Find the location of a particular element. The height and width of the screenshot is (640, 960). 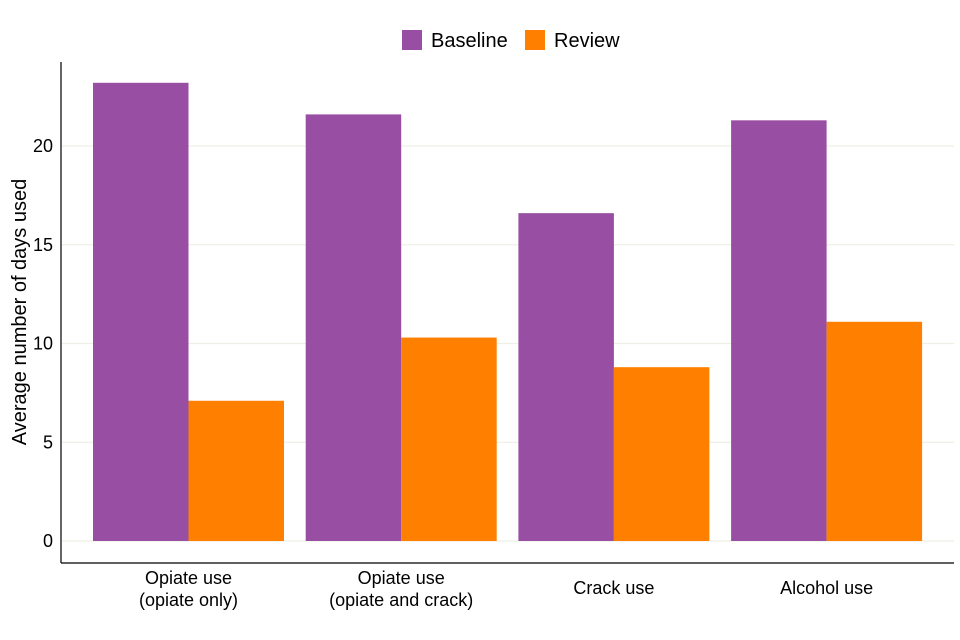

y-ticks: 0 5 10 15 20 is located at coordinates (43, 343).